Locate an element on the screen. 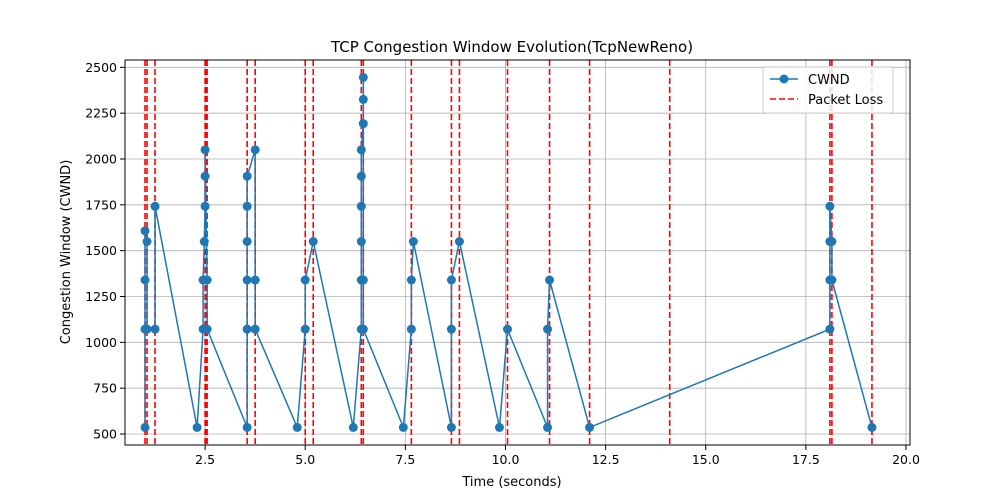 Image resolution: width=1000 pixels, height=500 pixels. x-axis: 2.5 5.0 7.5 10.0 12.5 15.0 17.5 20.0 is located at coordinates (557, 456).